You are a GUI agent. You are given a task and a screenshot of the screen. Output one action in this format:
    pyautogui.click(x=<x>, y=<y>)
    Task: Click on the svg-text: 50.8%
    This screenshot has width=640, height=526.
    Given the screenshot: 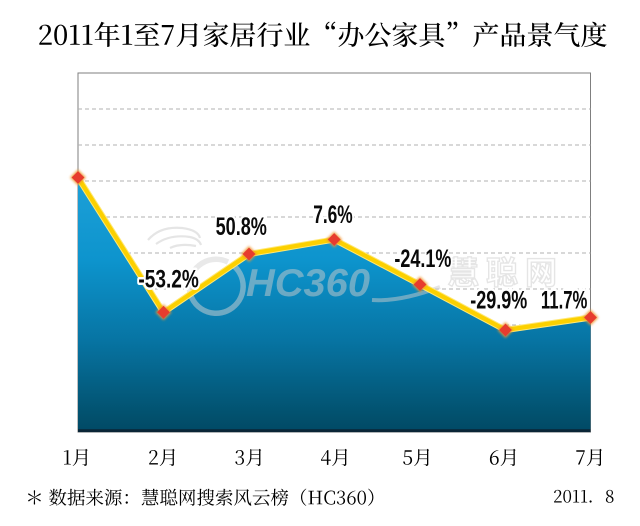 What is the action you would take?
    pyautogui.click(x=241, y=227)
    